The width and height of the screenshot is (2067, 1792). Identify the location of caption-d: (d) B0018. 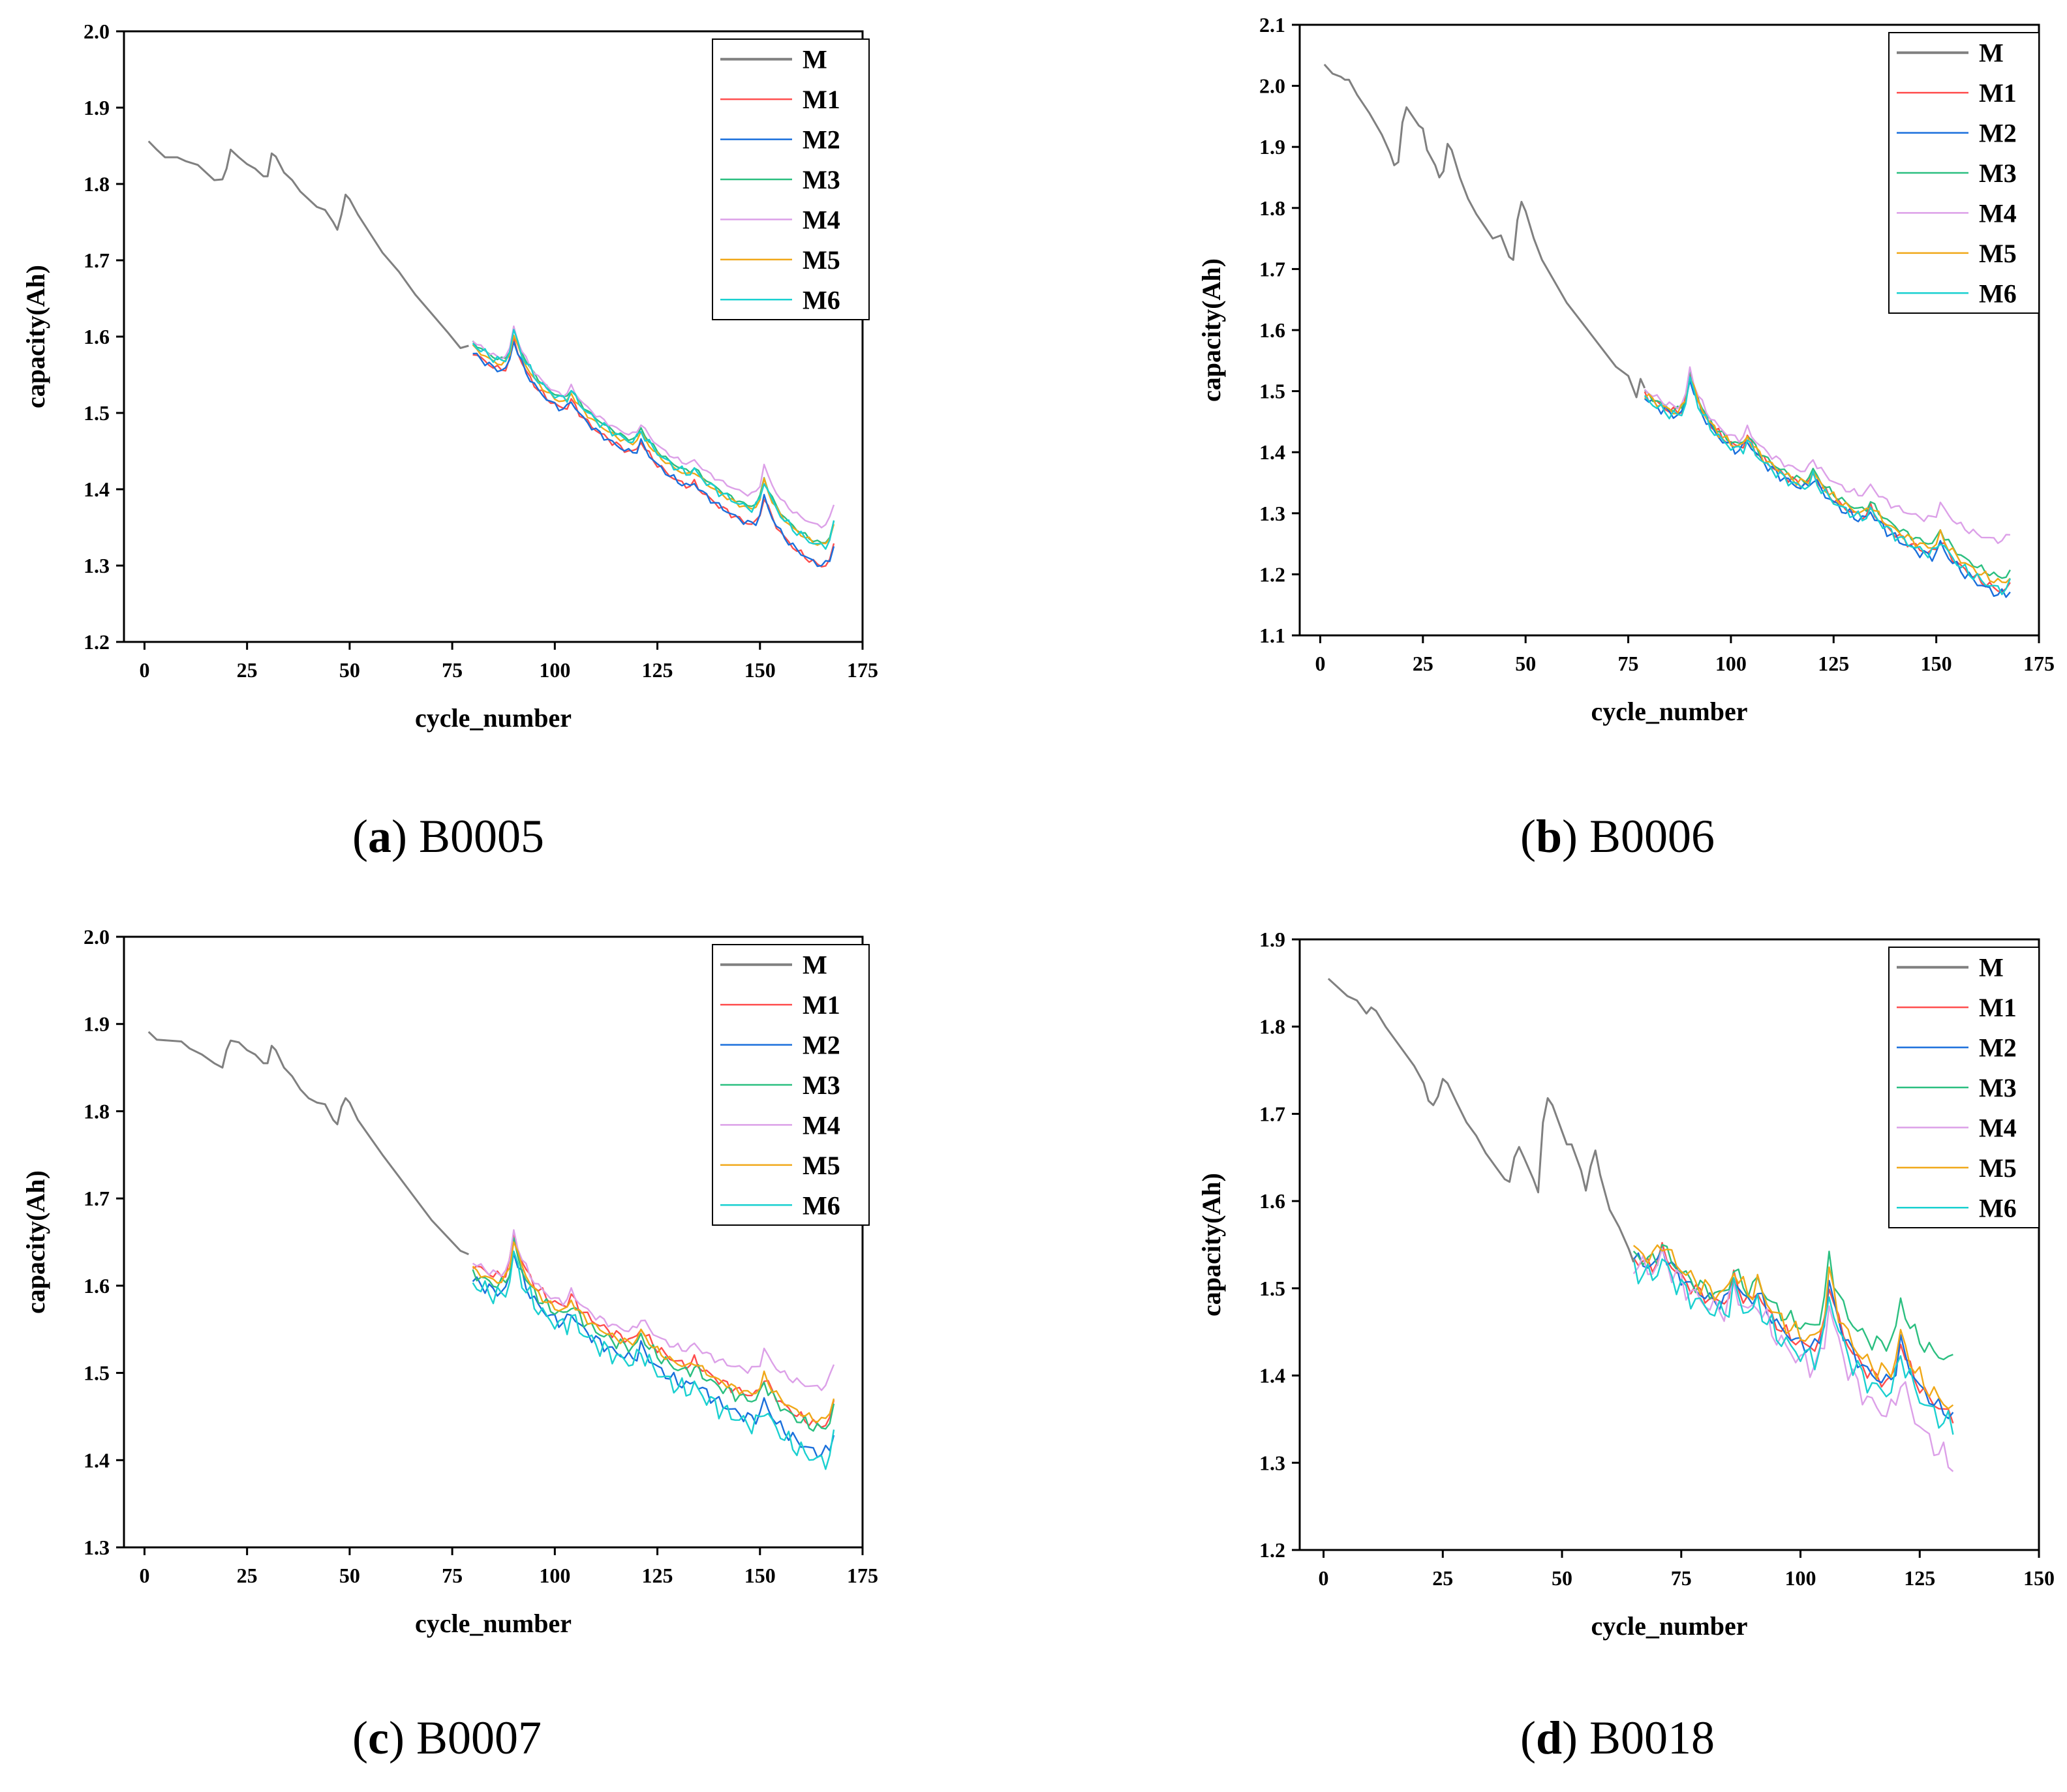
(1617, 1738).